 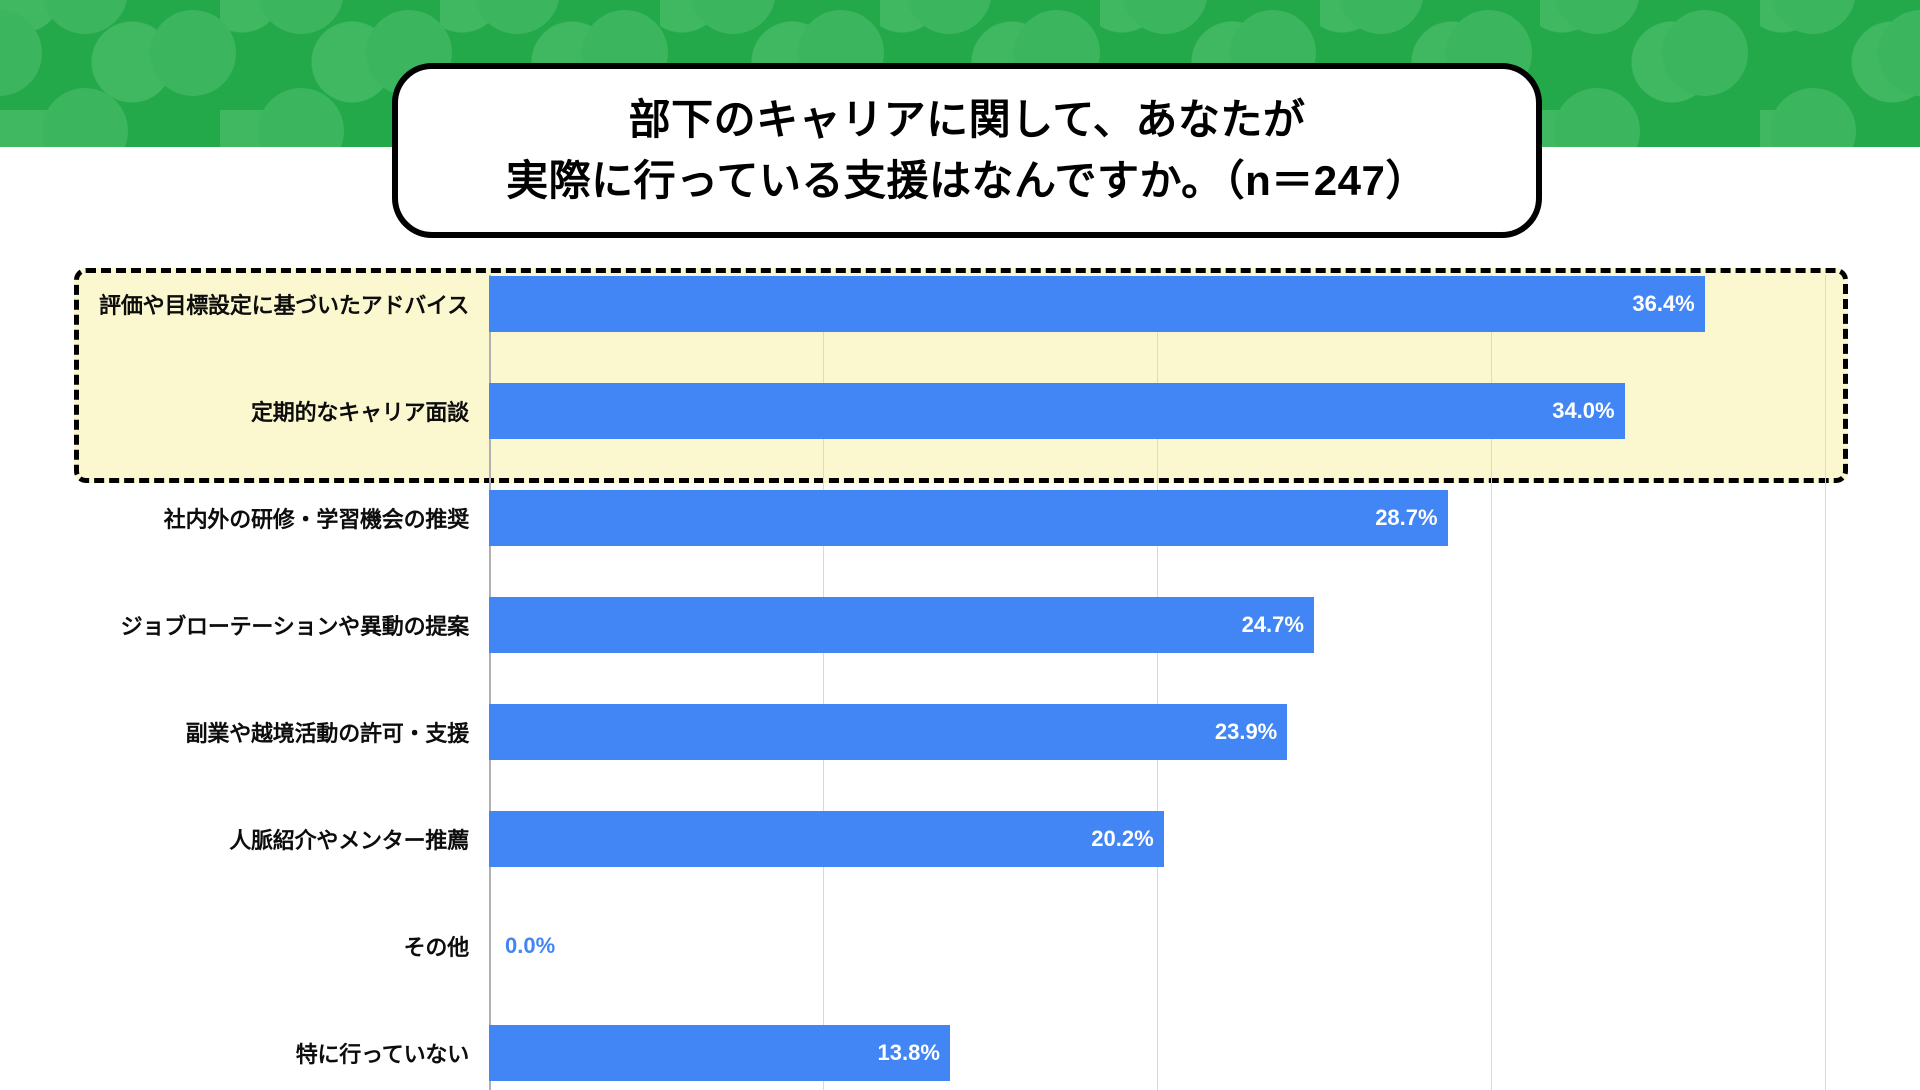 I want to click on bar-track: 0.0%, so click(x=1159, y=945).